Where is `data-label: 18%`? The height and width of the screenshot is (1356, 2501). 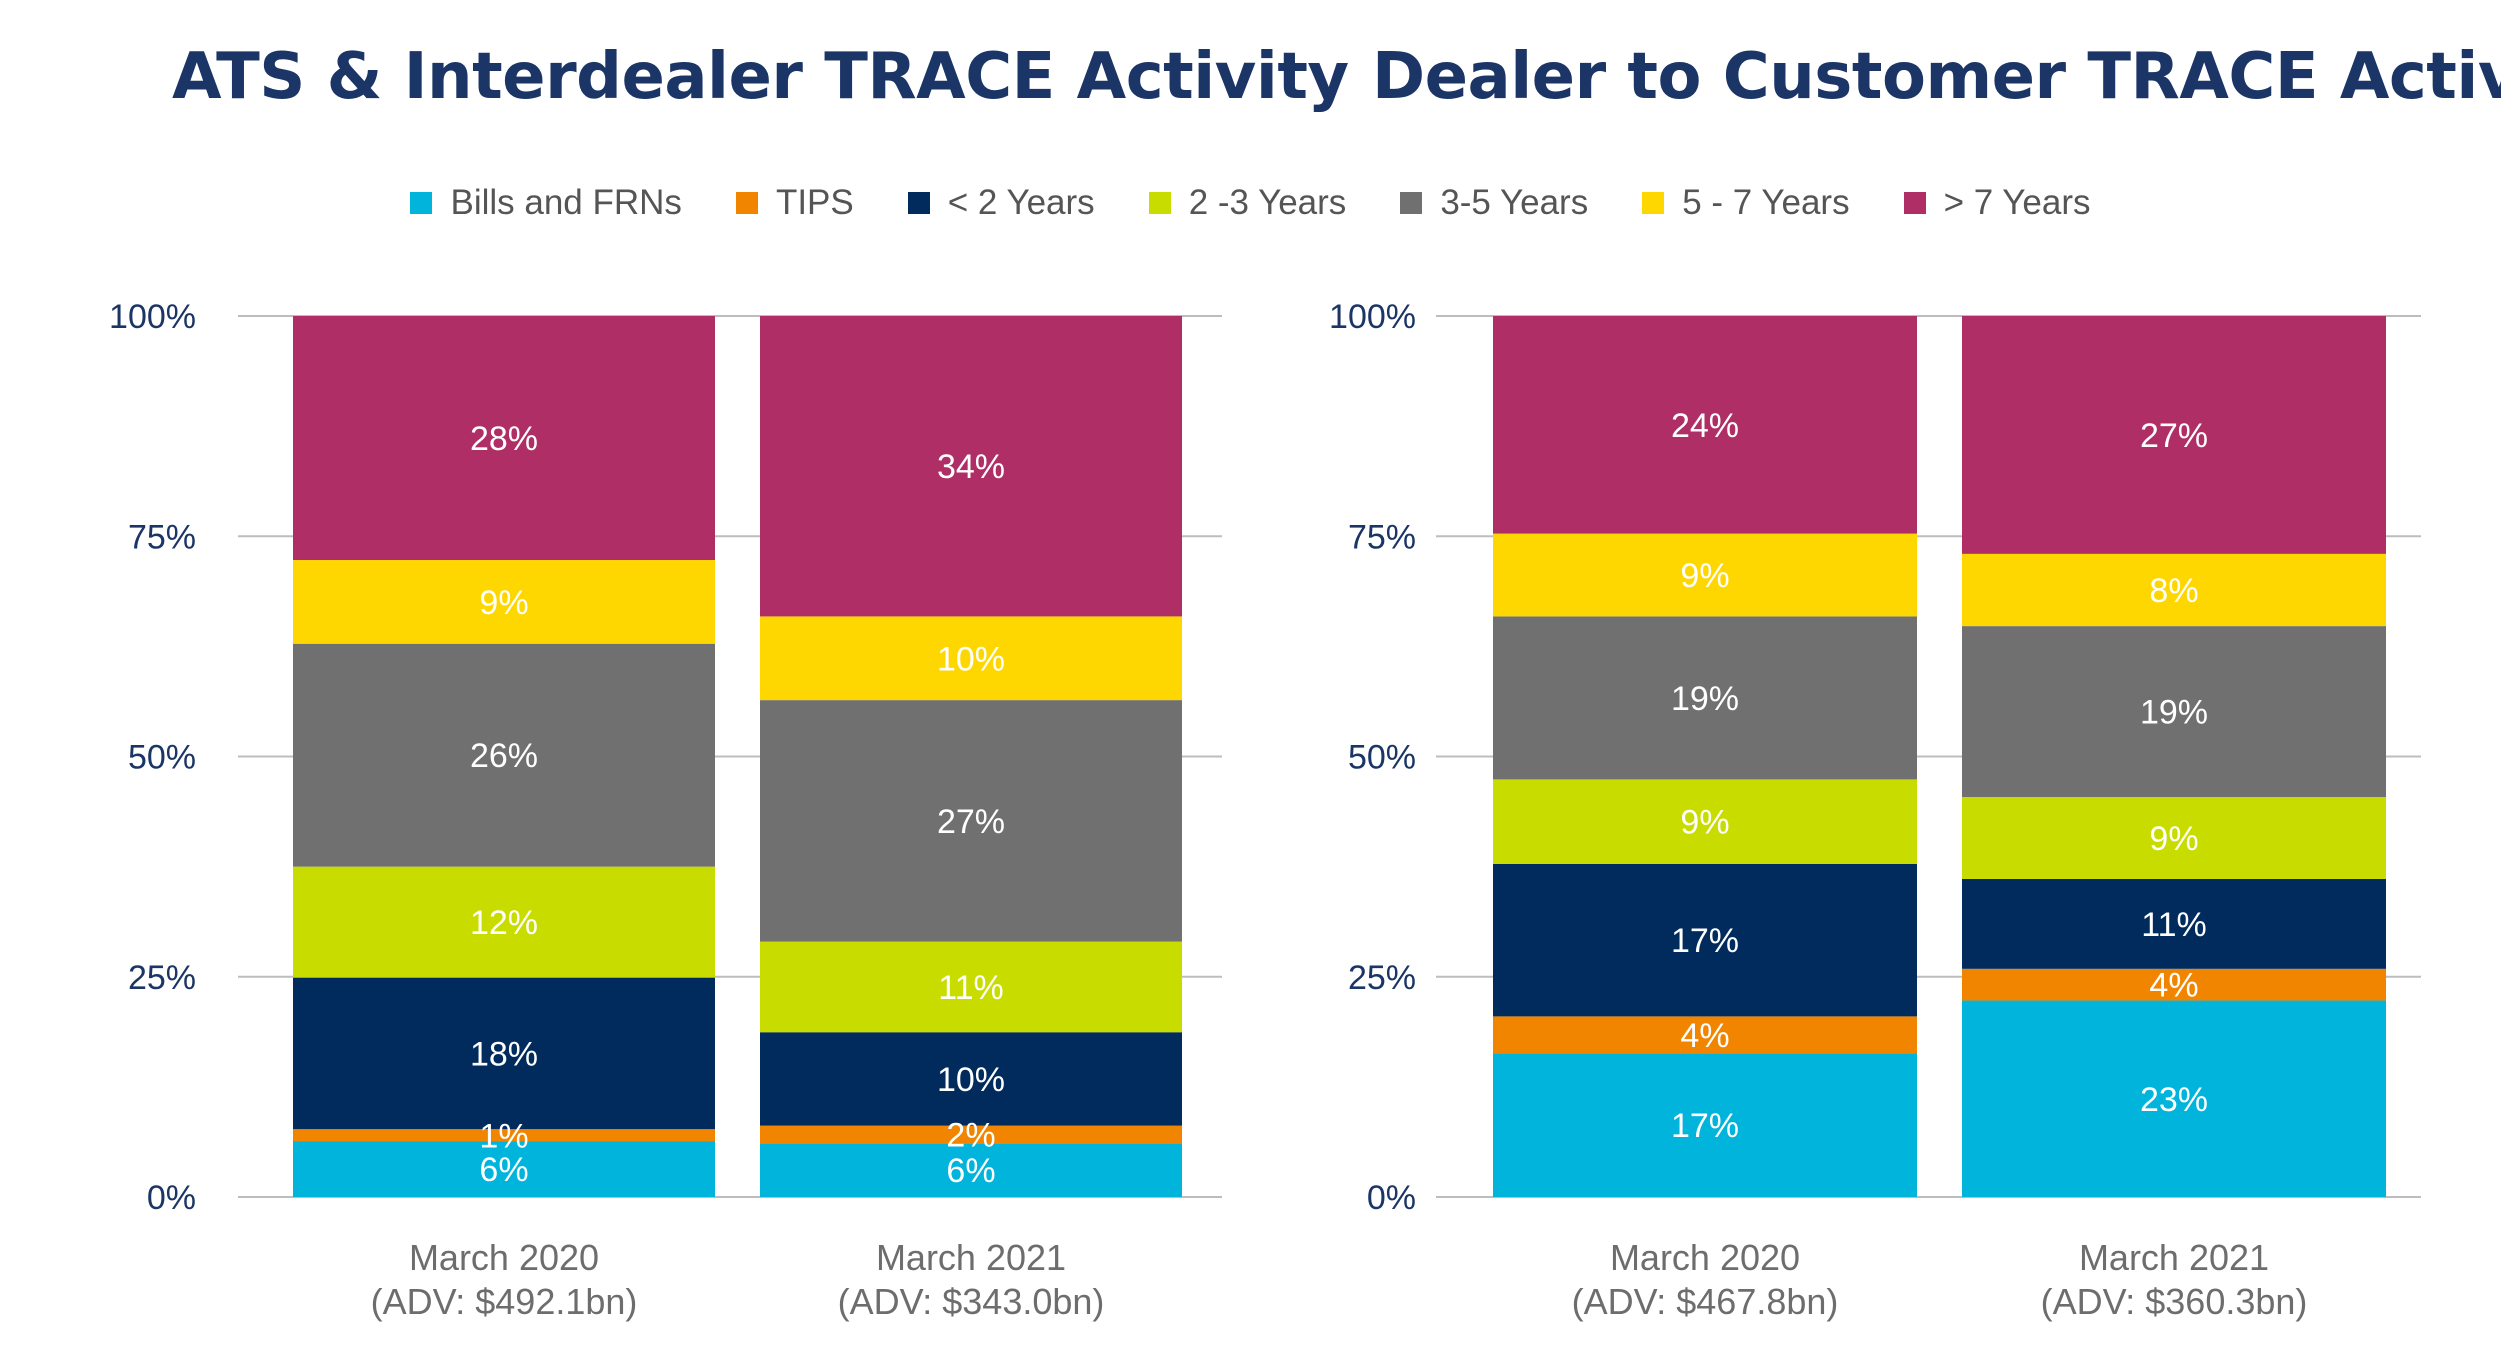
data-label: 18% is located at coordinates (504, 1054).